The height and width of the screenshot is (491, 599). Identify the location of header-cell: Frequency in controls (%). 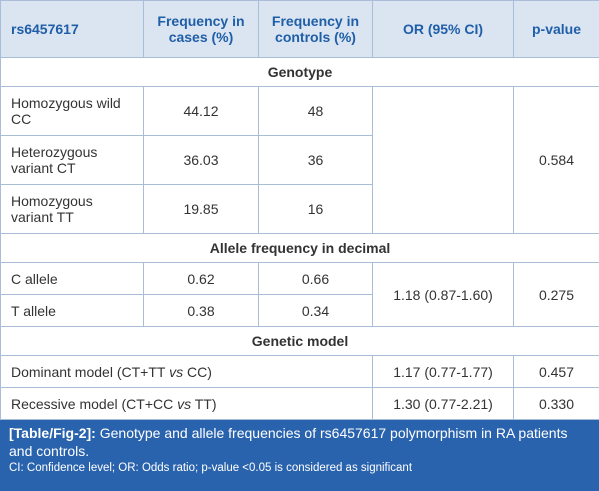
(315, 29).